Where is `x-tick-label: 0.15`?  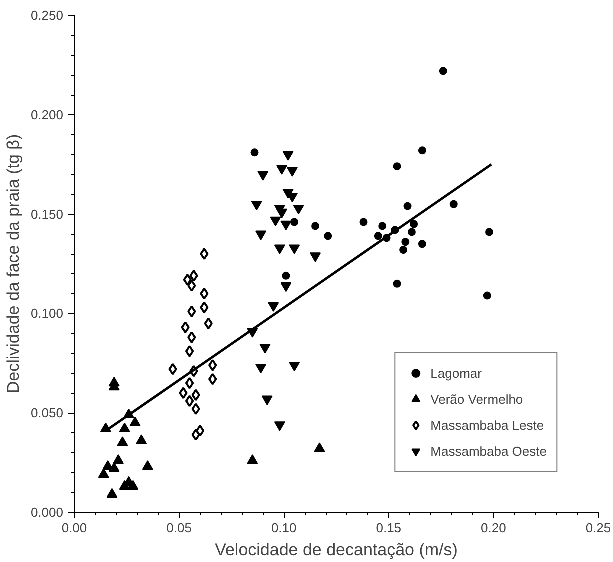 x-tick-label: 0.15 is located at coordinates (389, 528).